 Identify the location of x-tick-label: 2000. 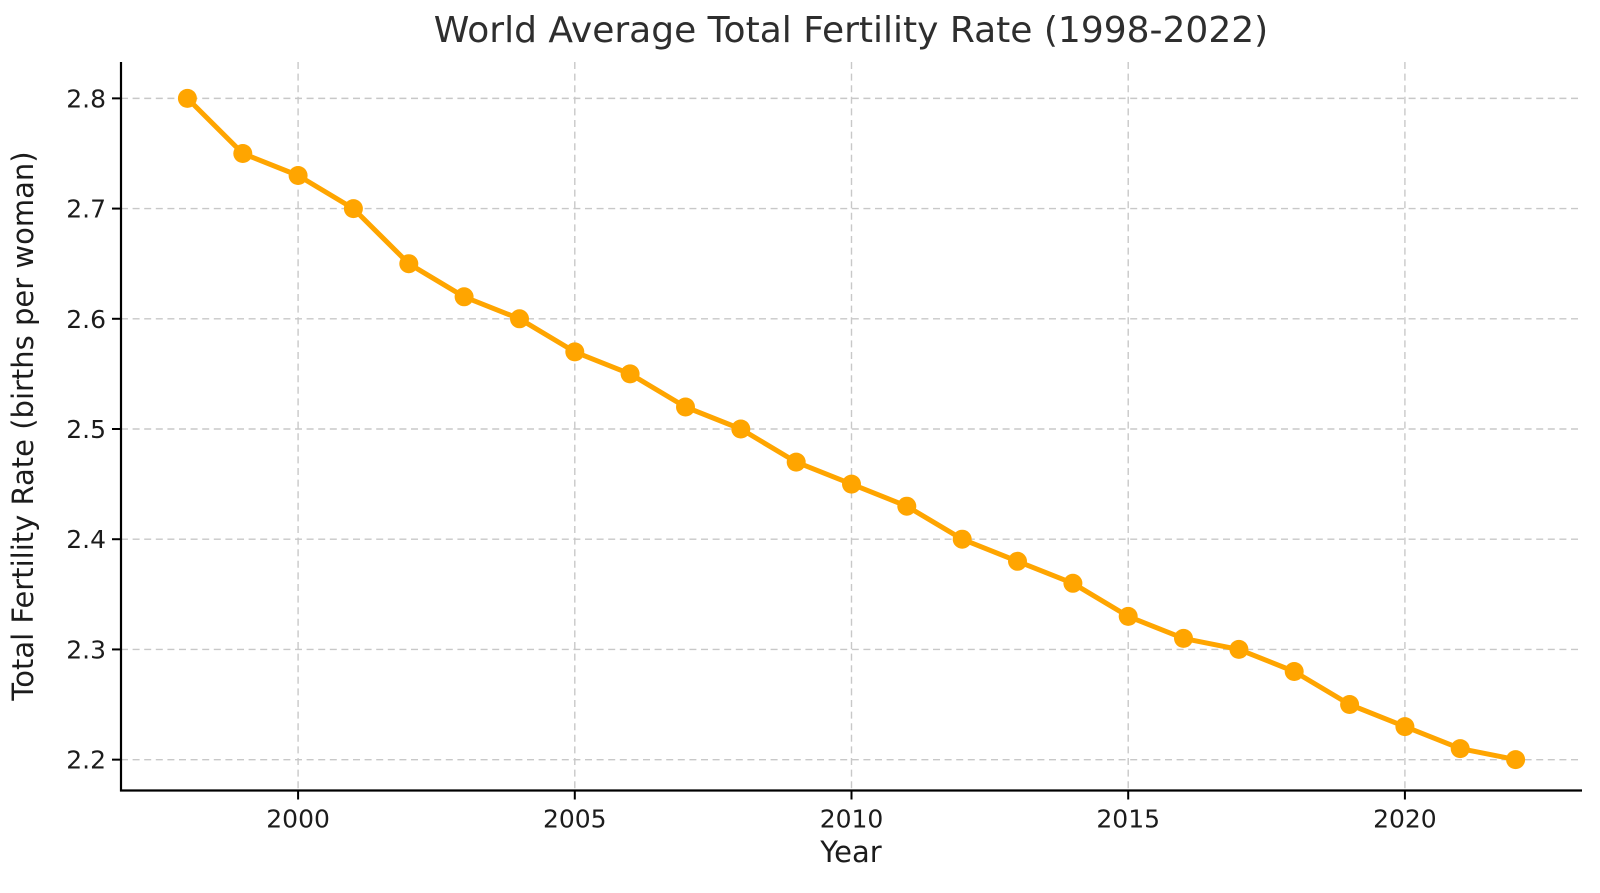
(298, 819).